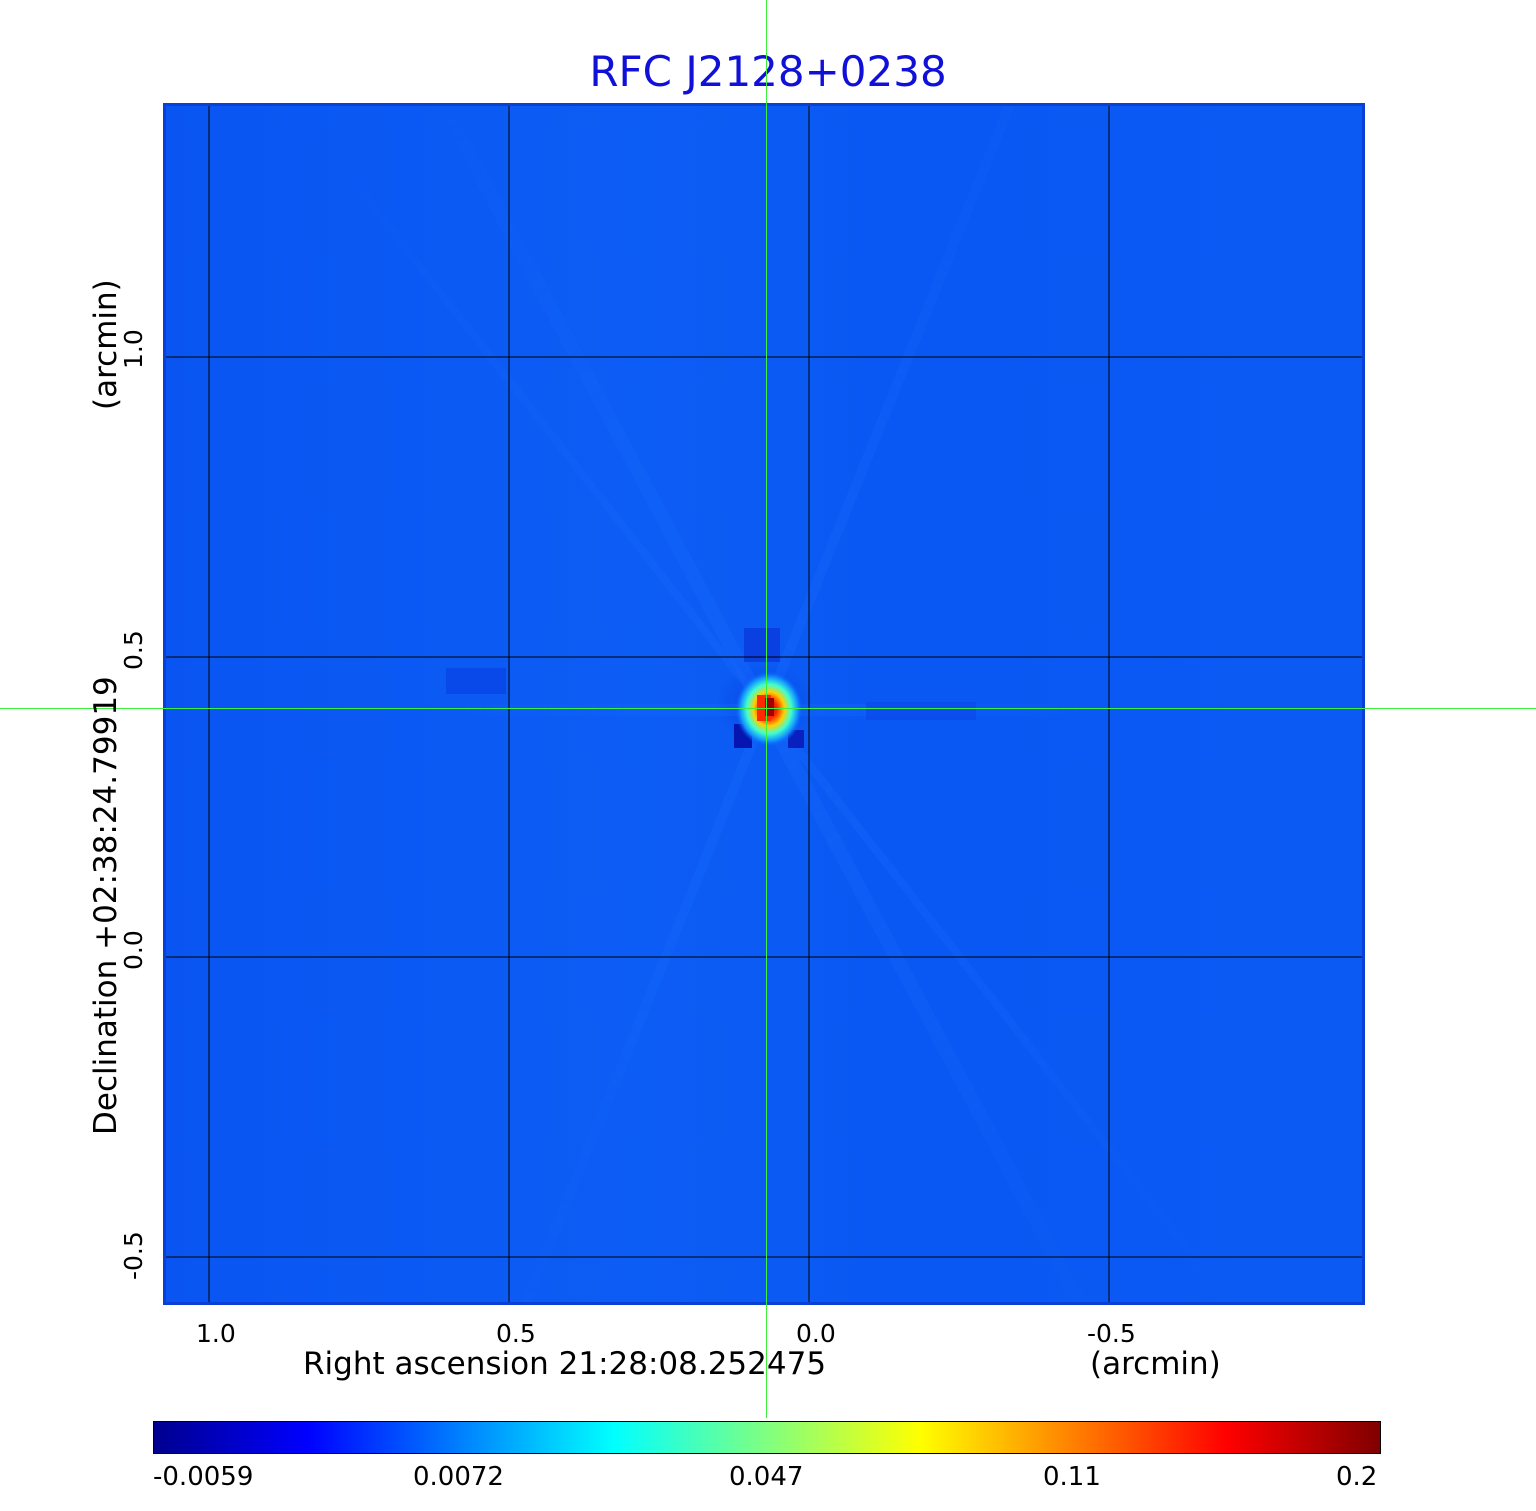 The image size is (1536, 1511). What do you see at coordinates (767, 1437) in the screenshot?
I see `colorbar` at bounding box center [767, 1437].